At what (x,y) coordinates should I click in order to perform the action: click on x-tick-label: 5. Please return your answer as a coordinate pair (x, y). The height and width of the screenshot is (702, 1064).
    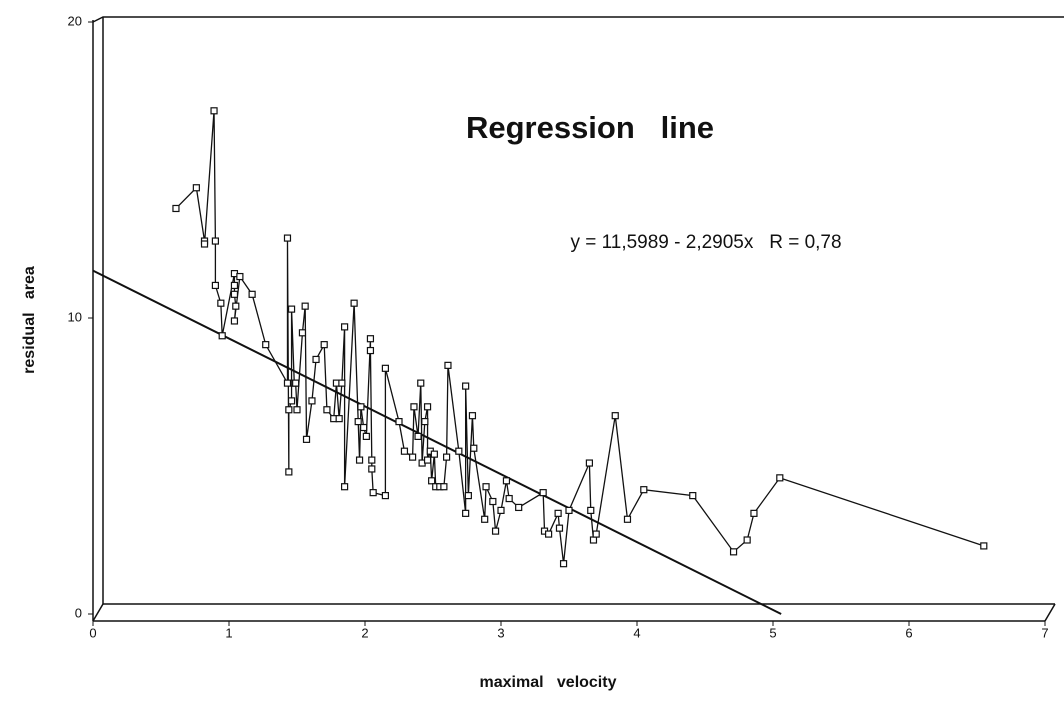
    Looking at the image, I should click on (772, 632).